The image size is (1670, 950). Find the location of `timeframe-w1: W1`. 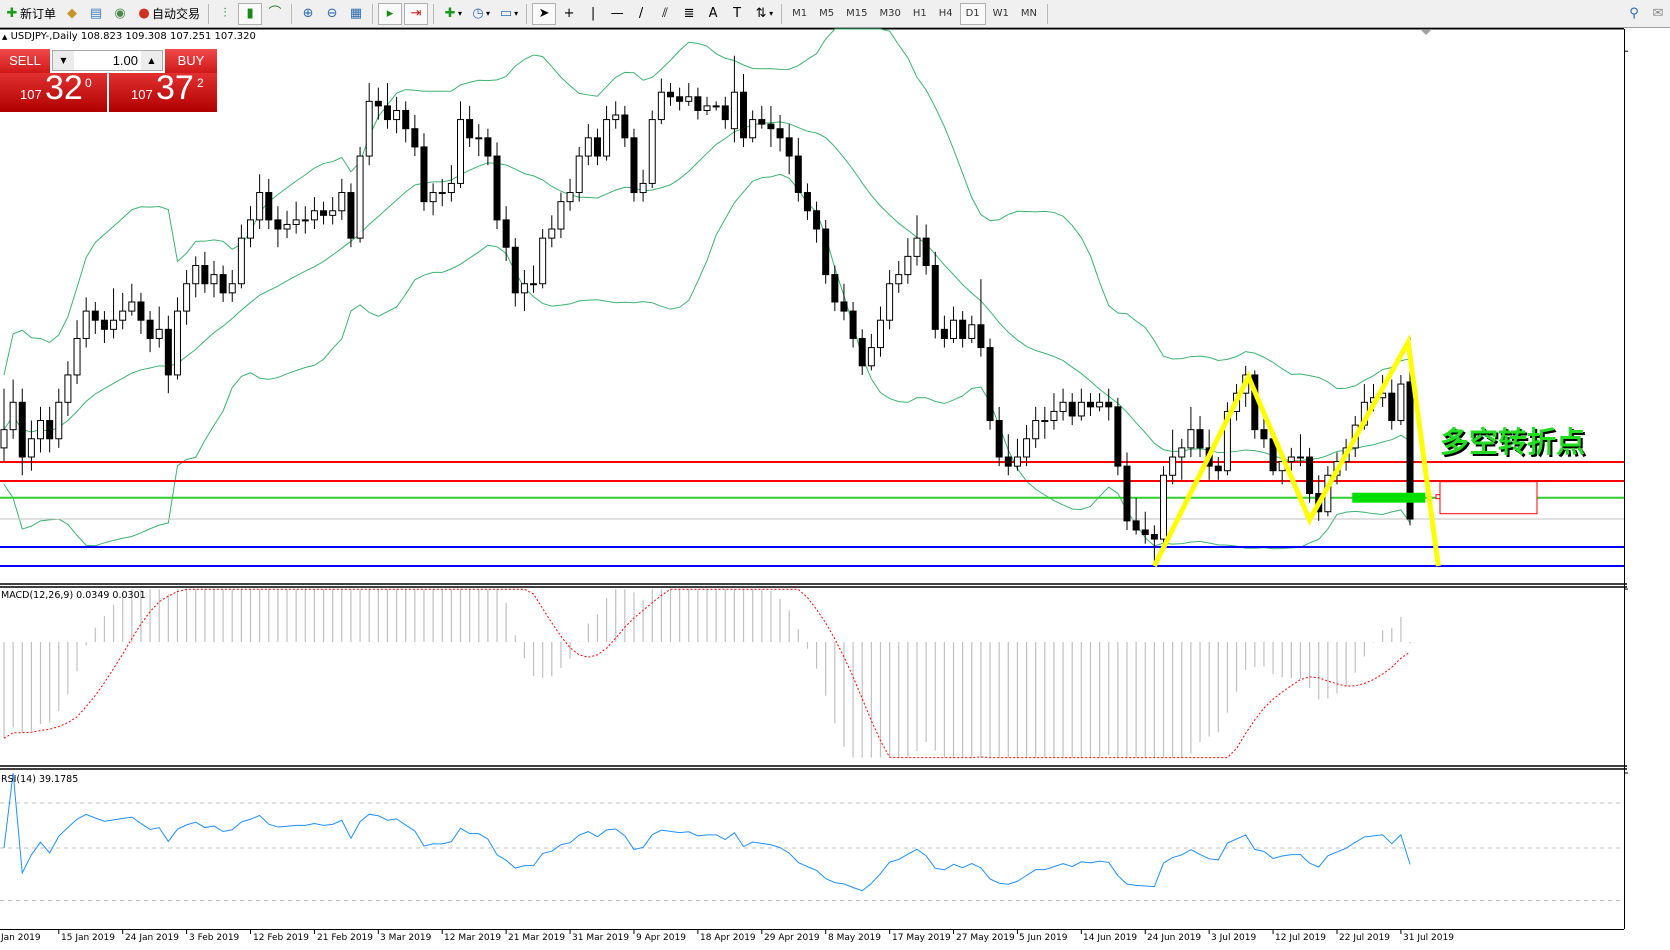

timeframe-w1: W1 is located at coordinates (1000, 13).